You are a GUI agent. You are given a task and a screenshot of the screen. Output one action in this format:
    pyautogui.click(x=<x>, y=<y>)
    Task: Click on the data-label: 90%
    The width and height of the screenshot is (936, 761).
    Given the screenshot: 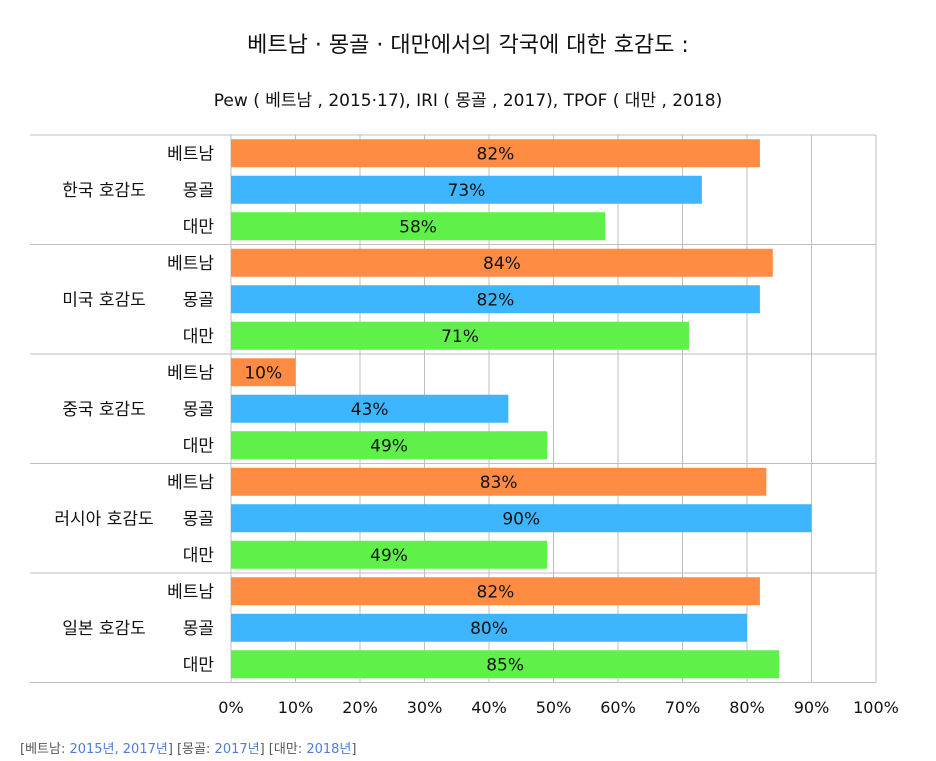 What is the action you would take?
    pyautogui.click(x=521, y=519)
    